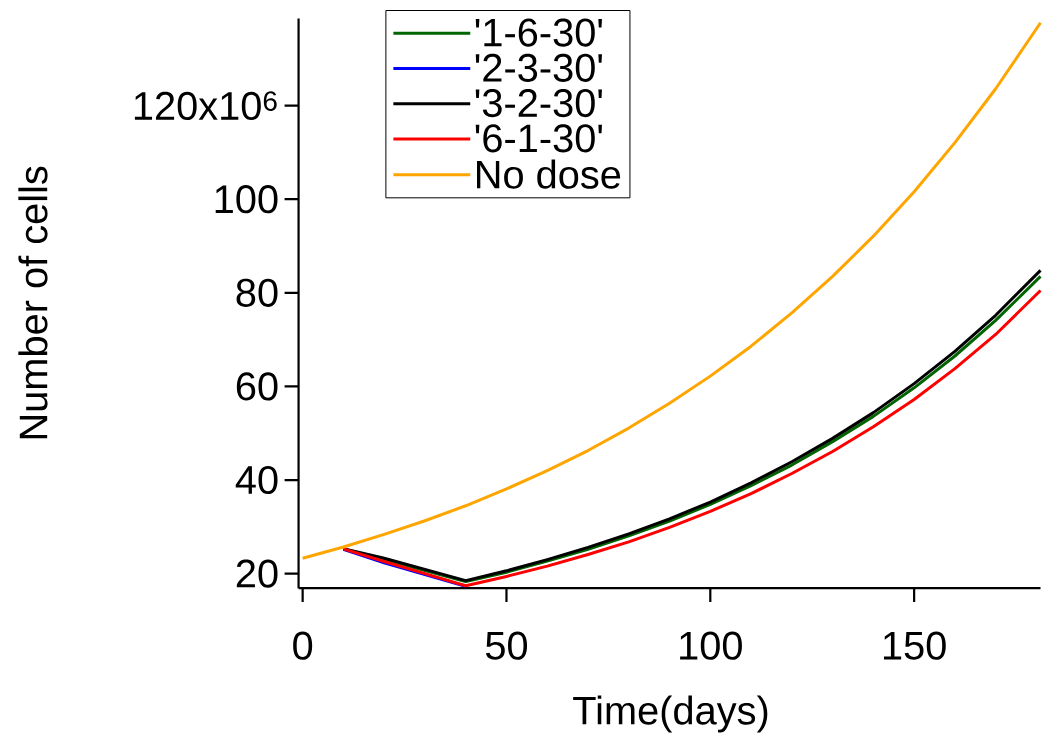 The image size is (1042, 741). I want to click on x-tick-label: 100, so click(711, 645).